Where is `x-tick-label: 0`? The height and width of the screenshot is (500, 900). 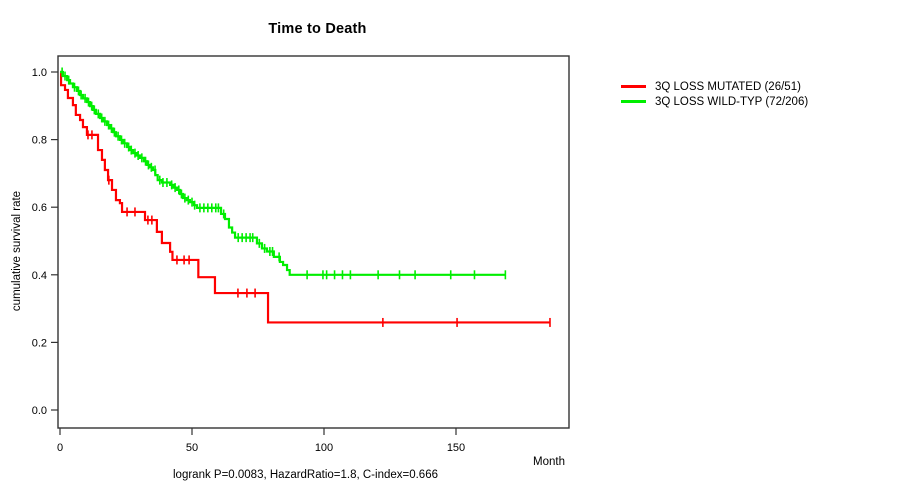
x-tick-label: 0 is located at coordinates (60, 448).